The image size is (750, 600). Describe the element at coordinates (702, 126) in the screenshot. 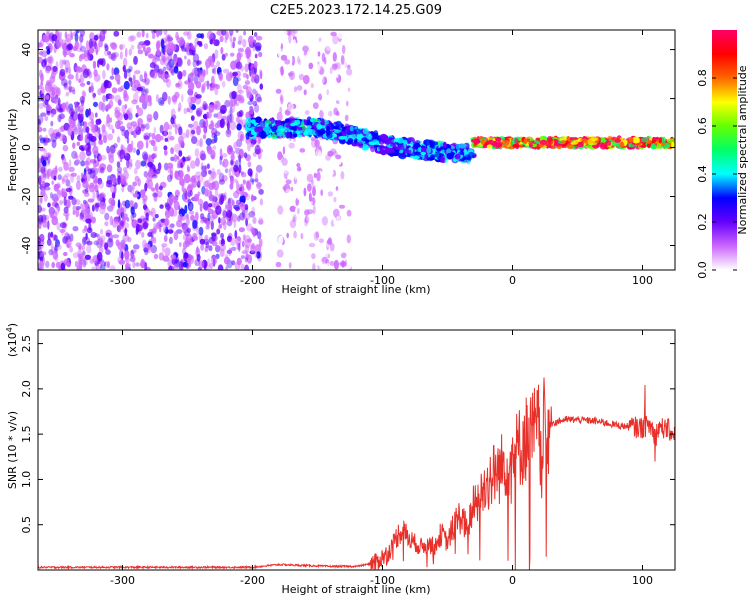

I see `colorbar-tick-label: 0.6` at that location.